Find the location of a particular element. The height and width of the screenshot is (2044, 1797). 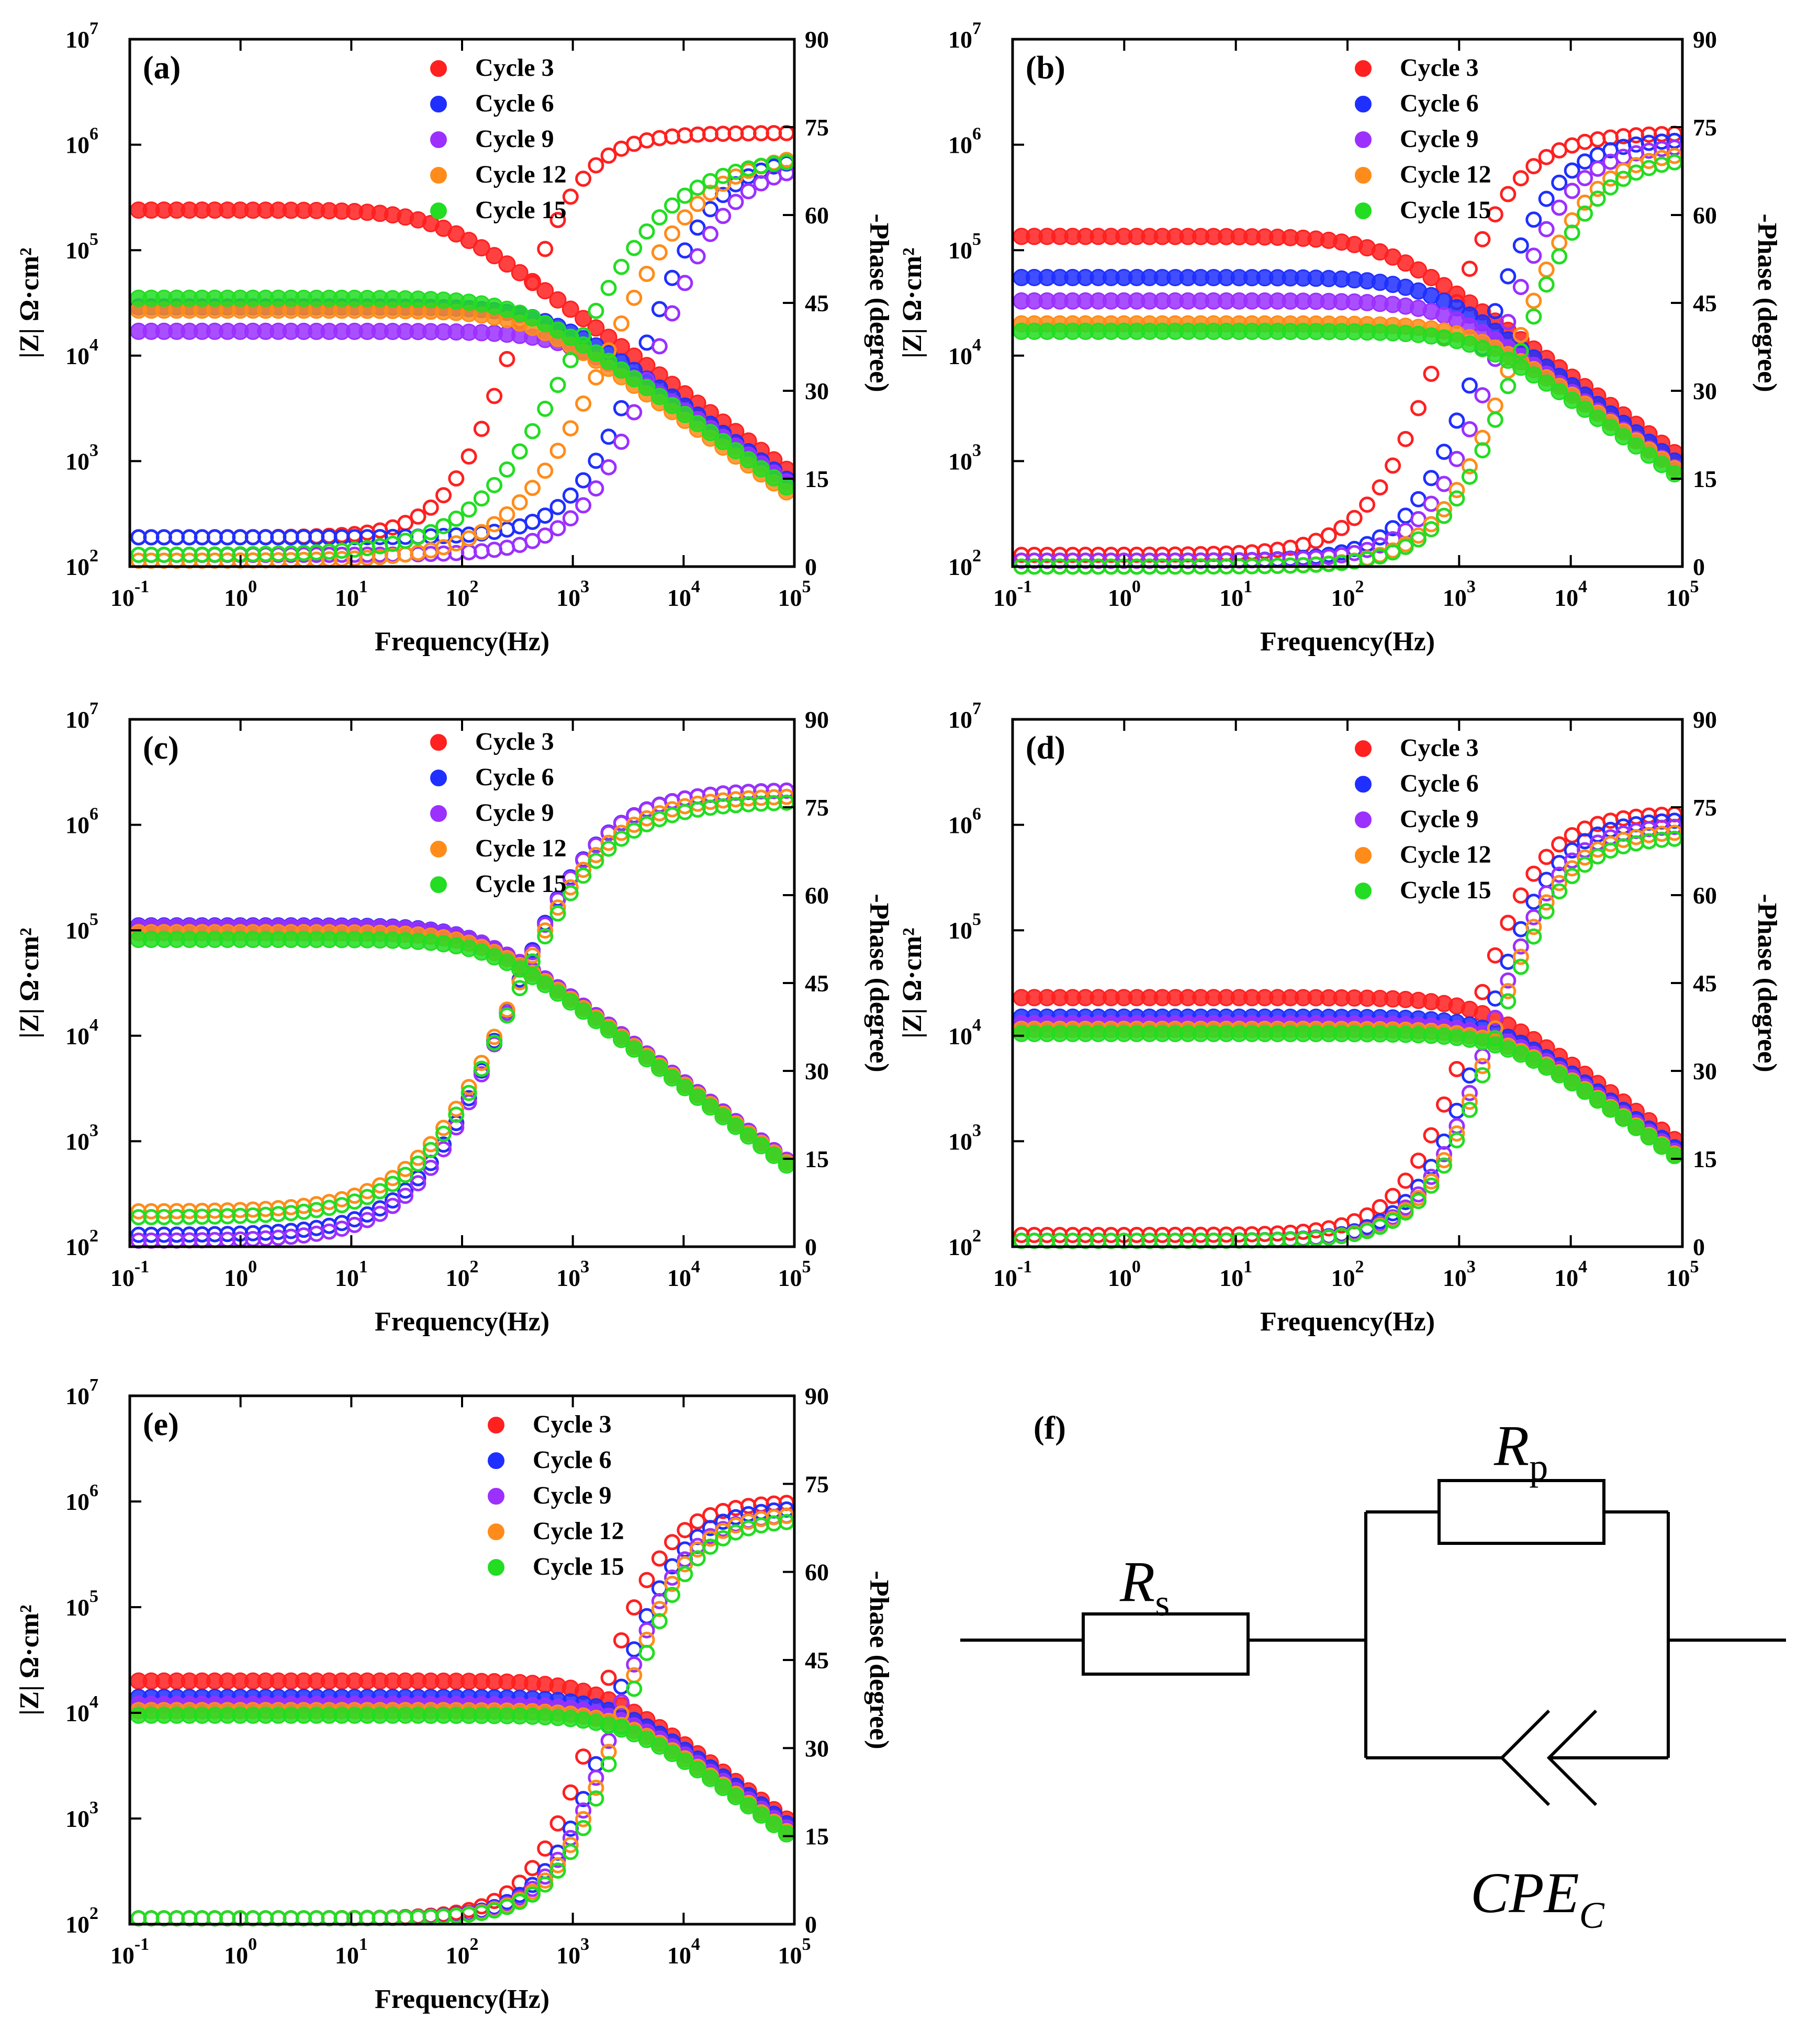

x-tick-exp: -1 is located at coordinates (141, 1267).